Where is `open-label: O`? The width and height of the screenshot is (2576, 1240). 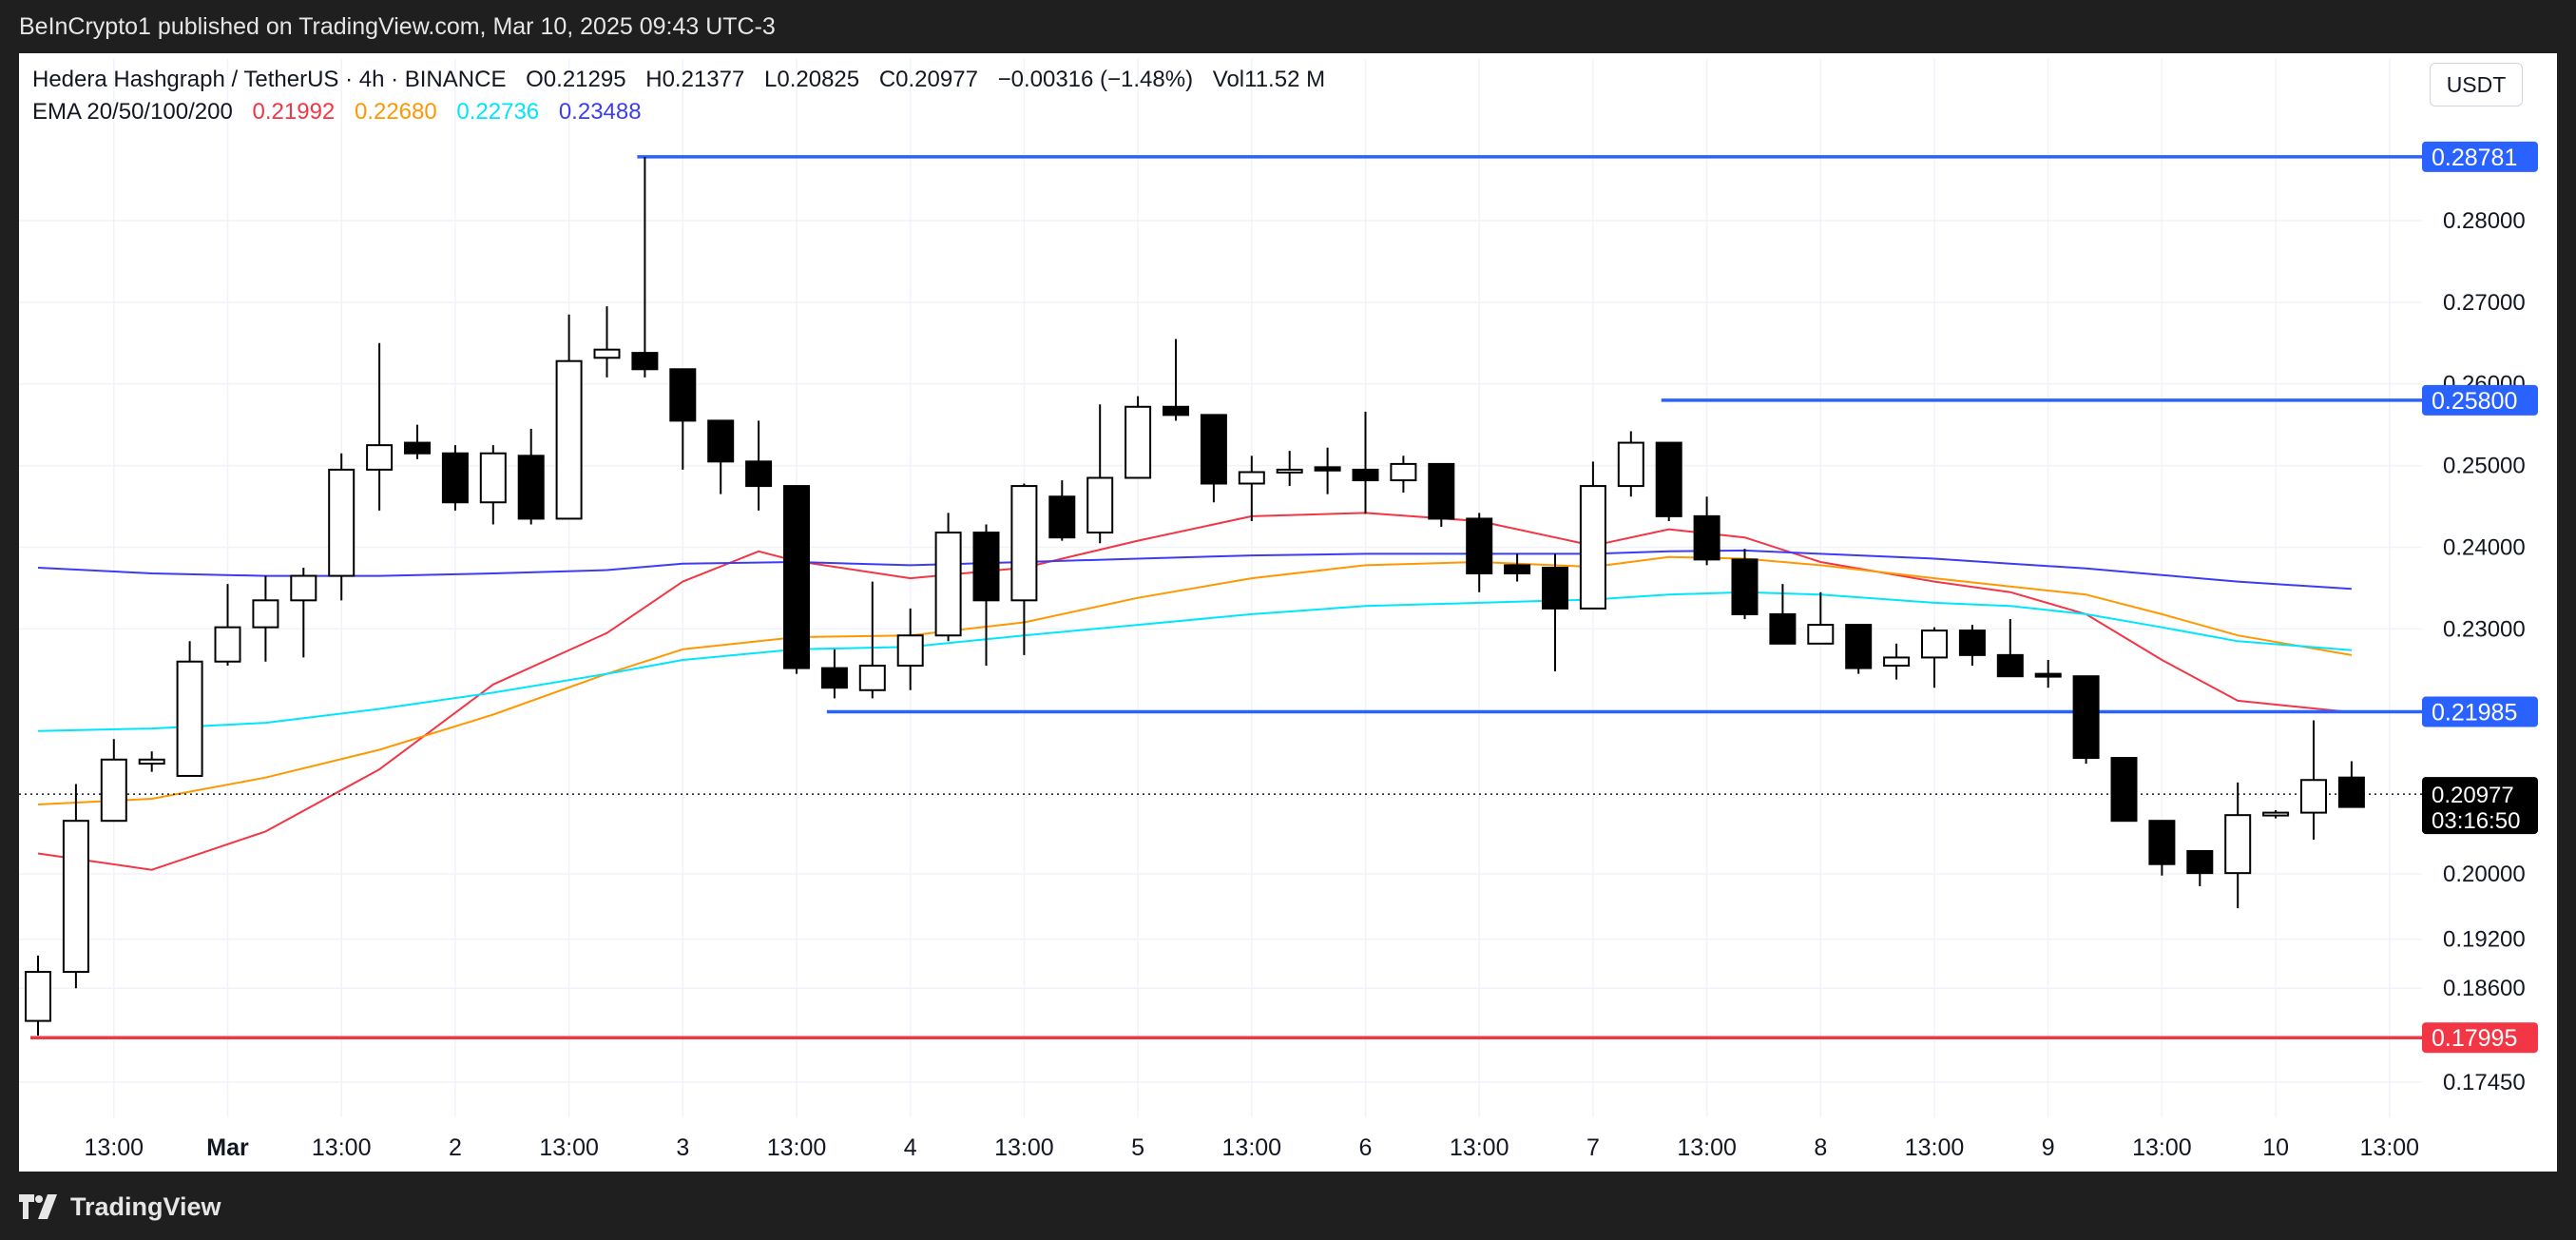
open-label: O is located at coordinates (535, 79).